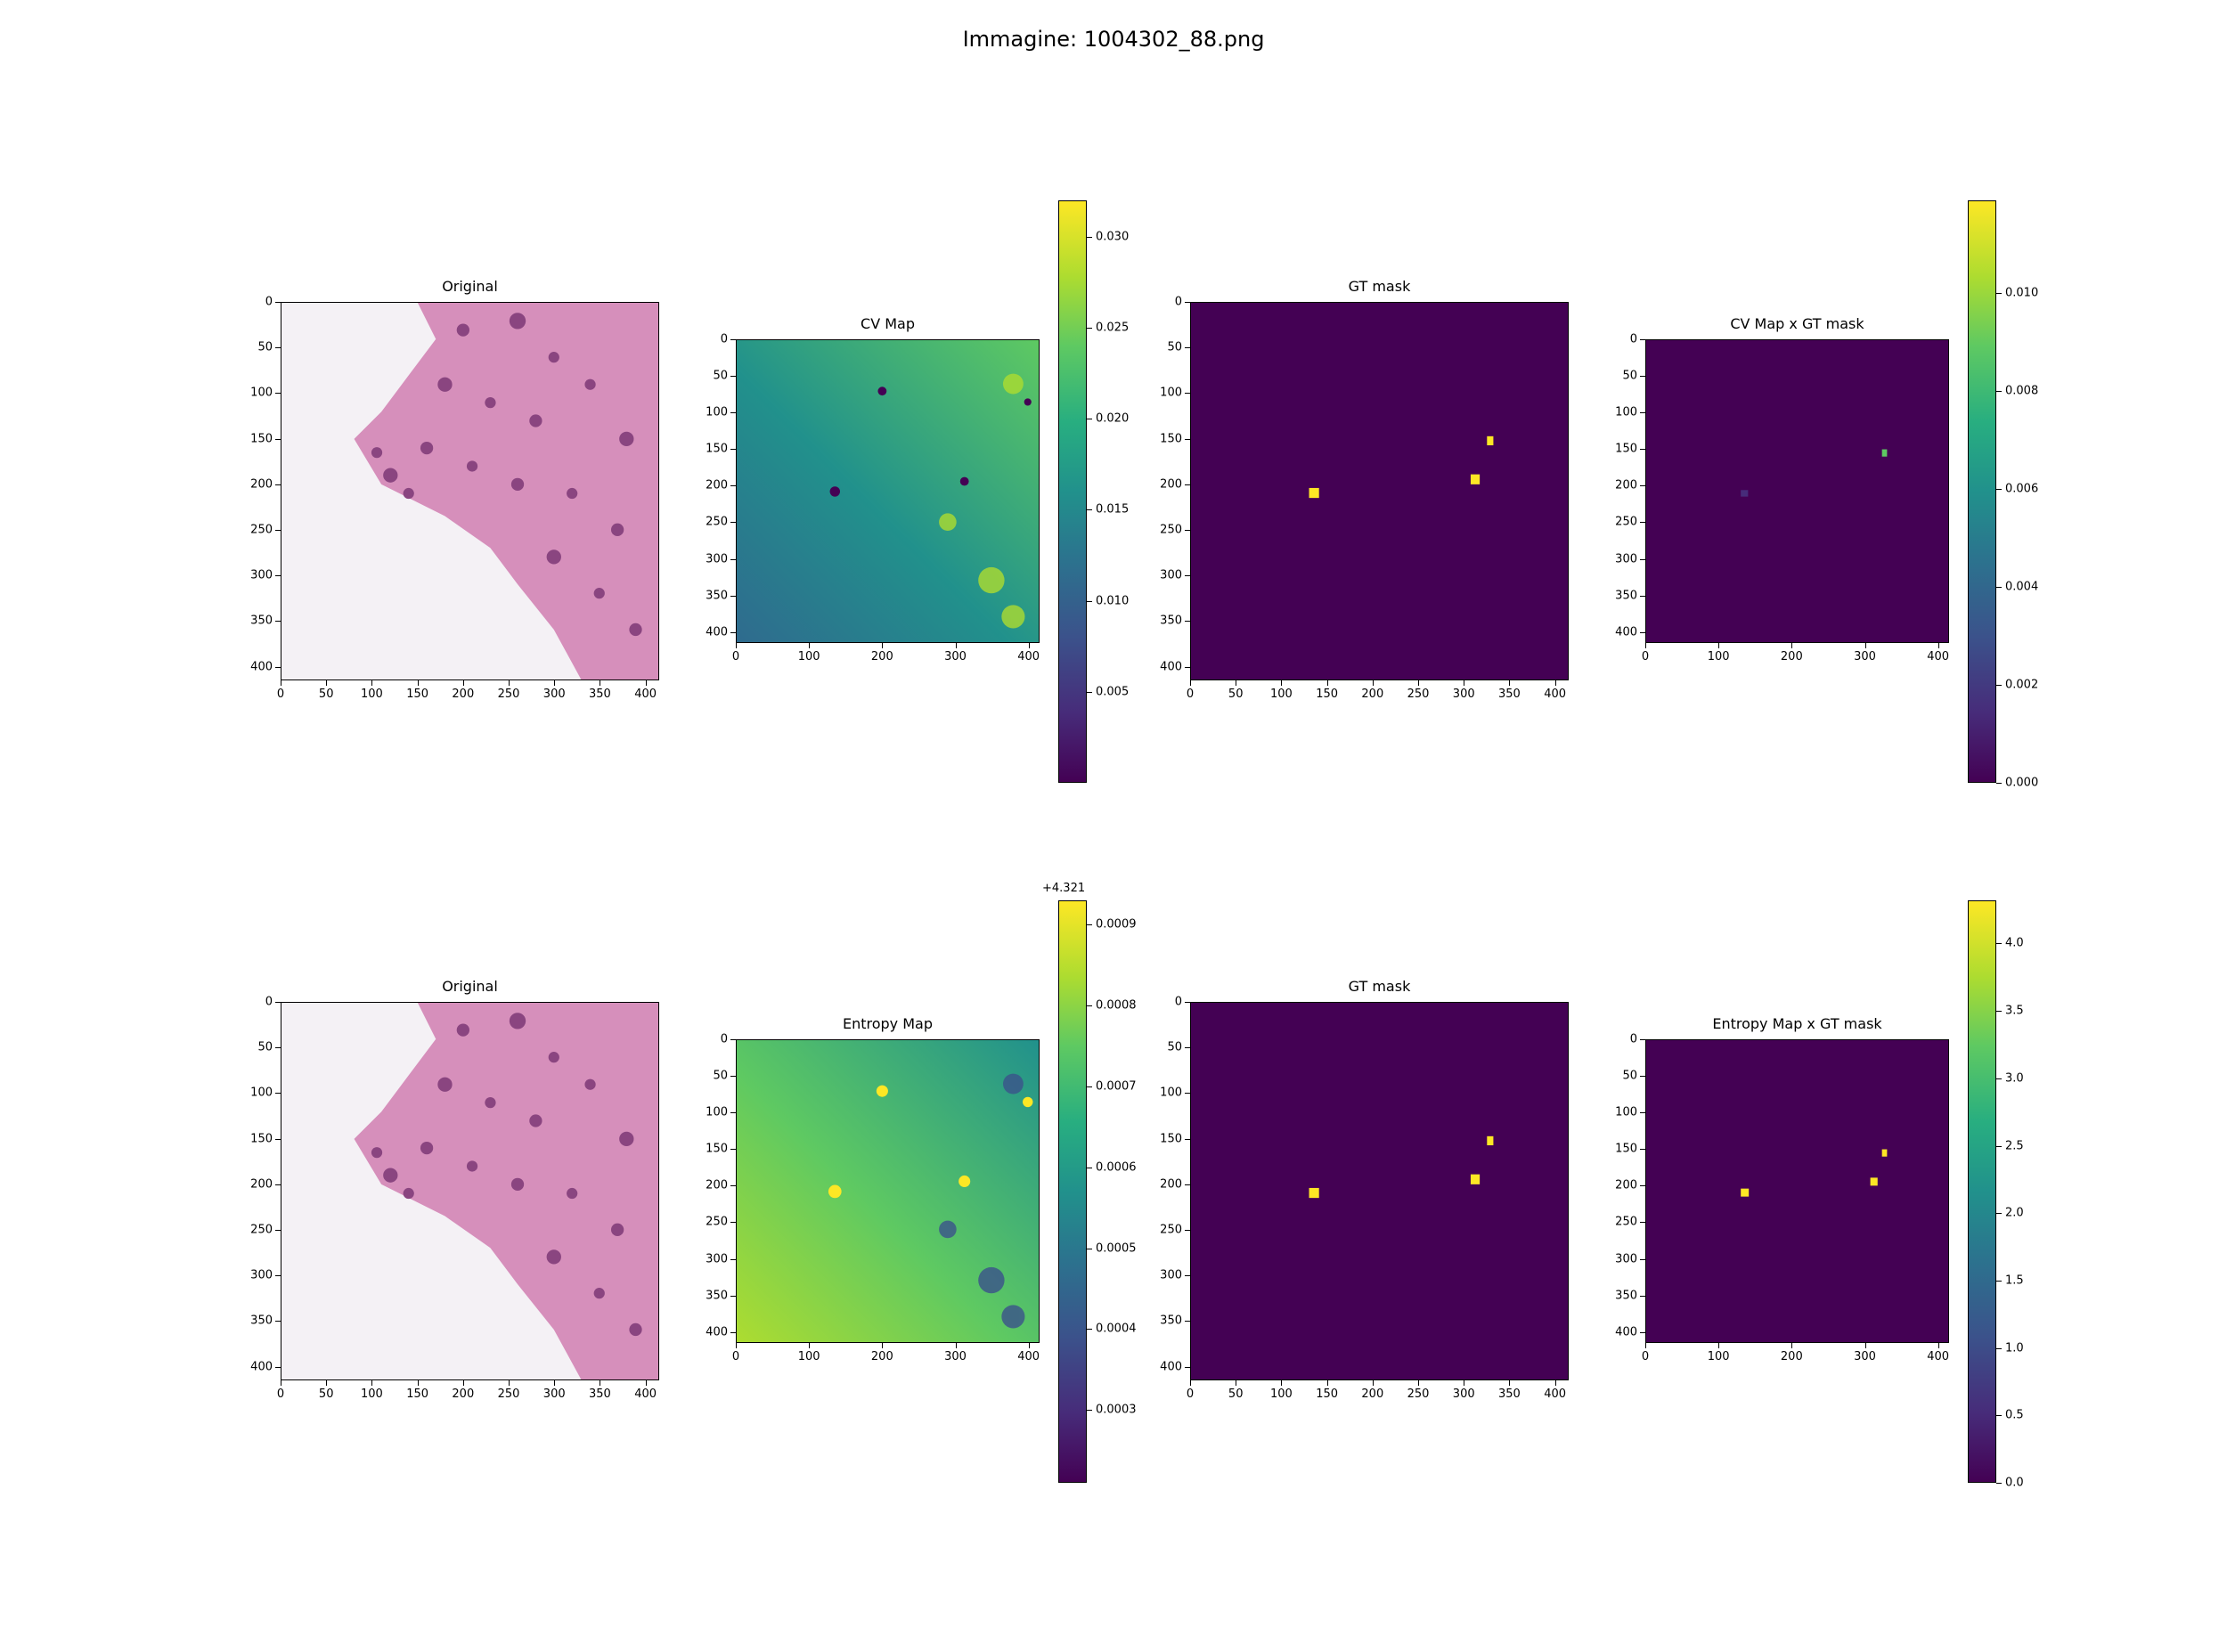 Image resolution: width=2227 pixels, height=1652 pixels. Describe the element at coordinates (888, 1191) in the screenshot. I see `entropy-map-image` at that location.